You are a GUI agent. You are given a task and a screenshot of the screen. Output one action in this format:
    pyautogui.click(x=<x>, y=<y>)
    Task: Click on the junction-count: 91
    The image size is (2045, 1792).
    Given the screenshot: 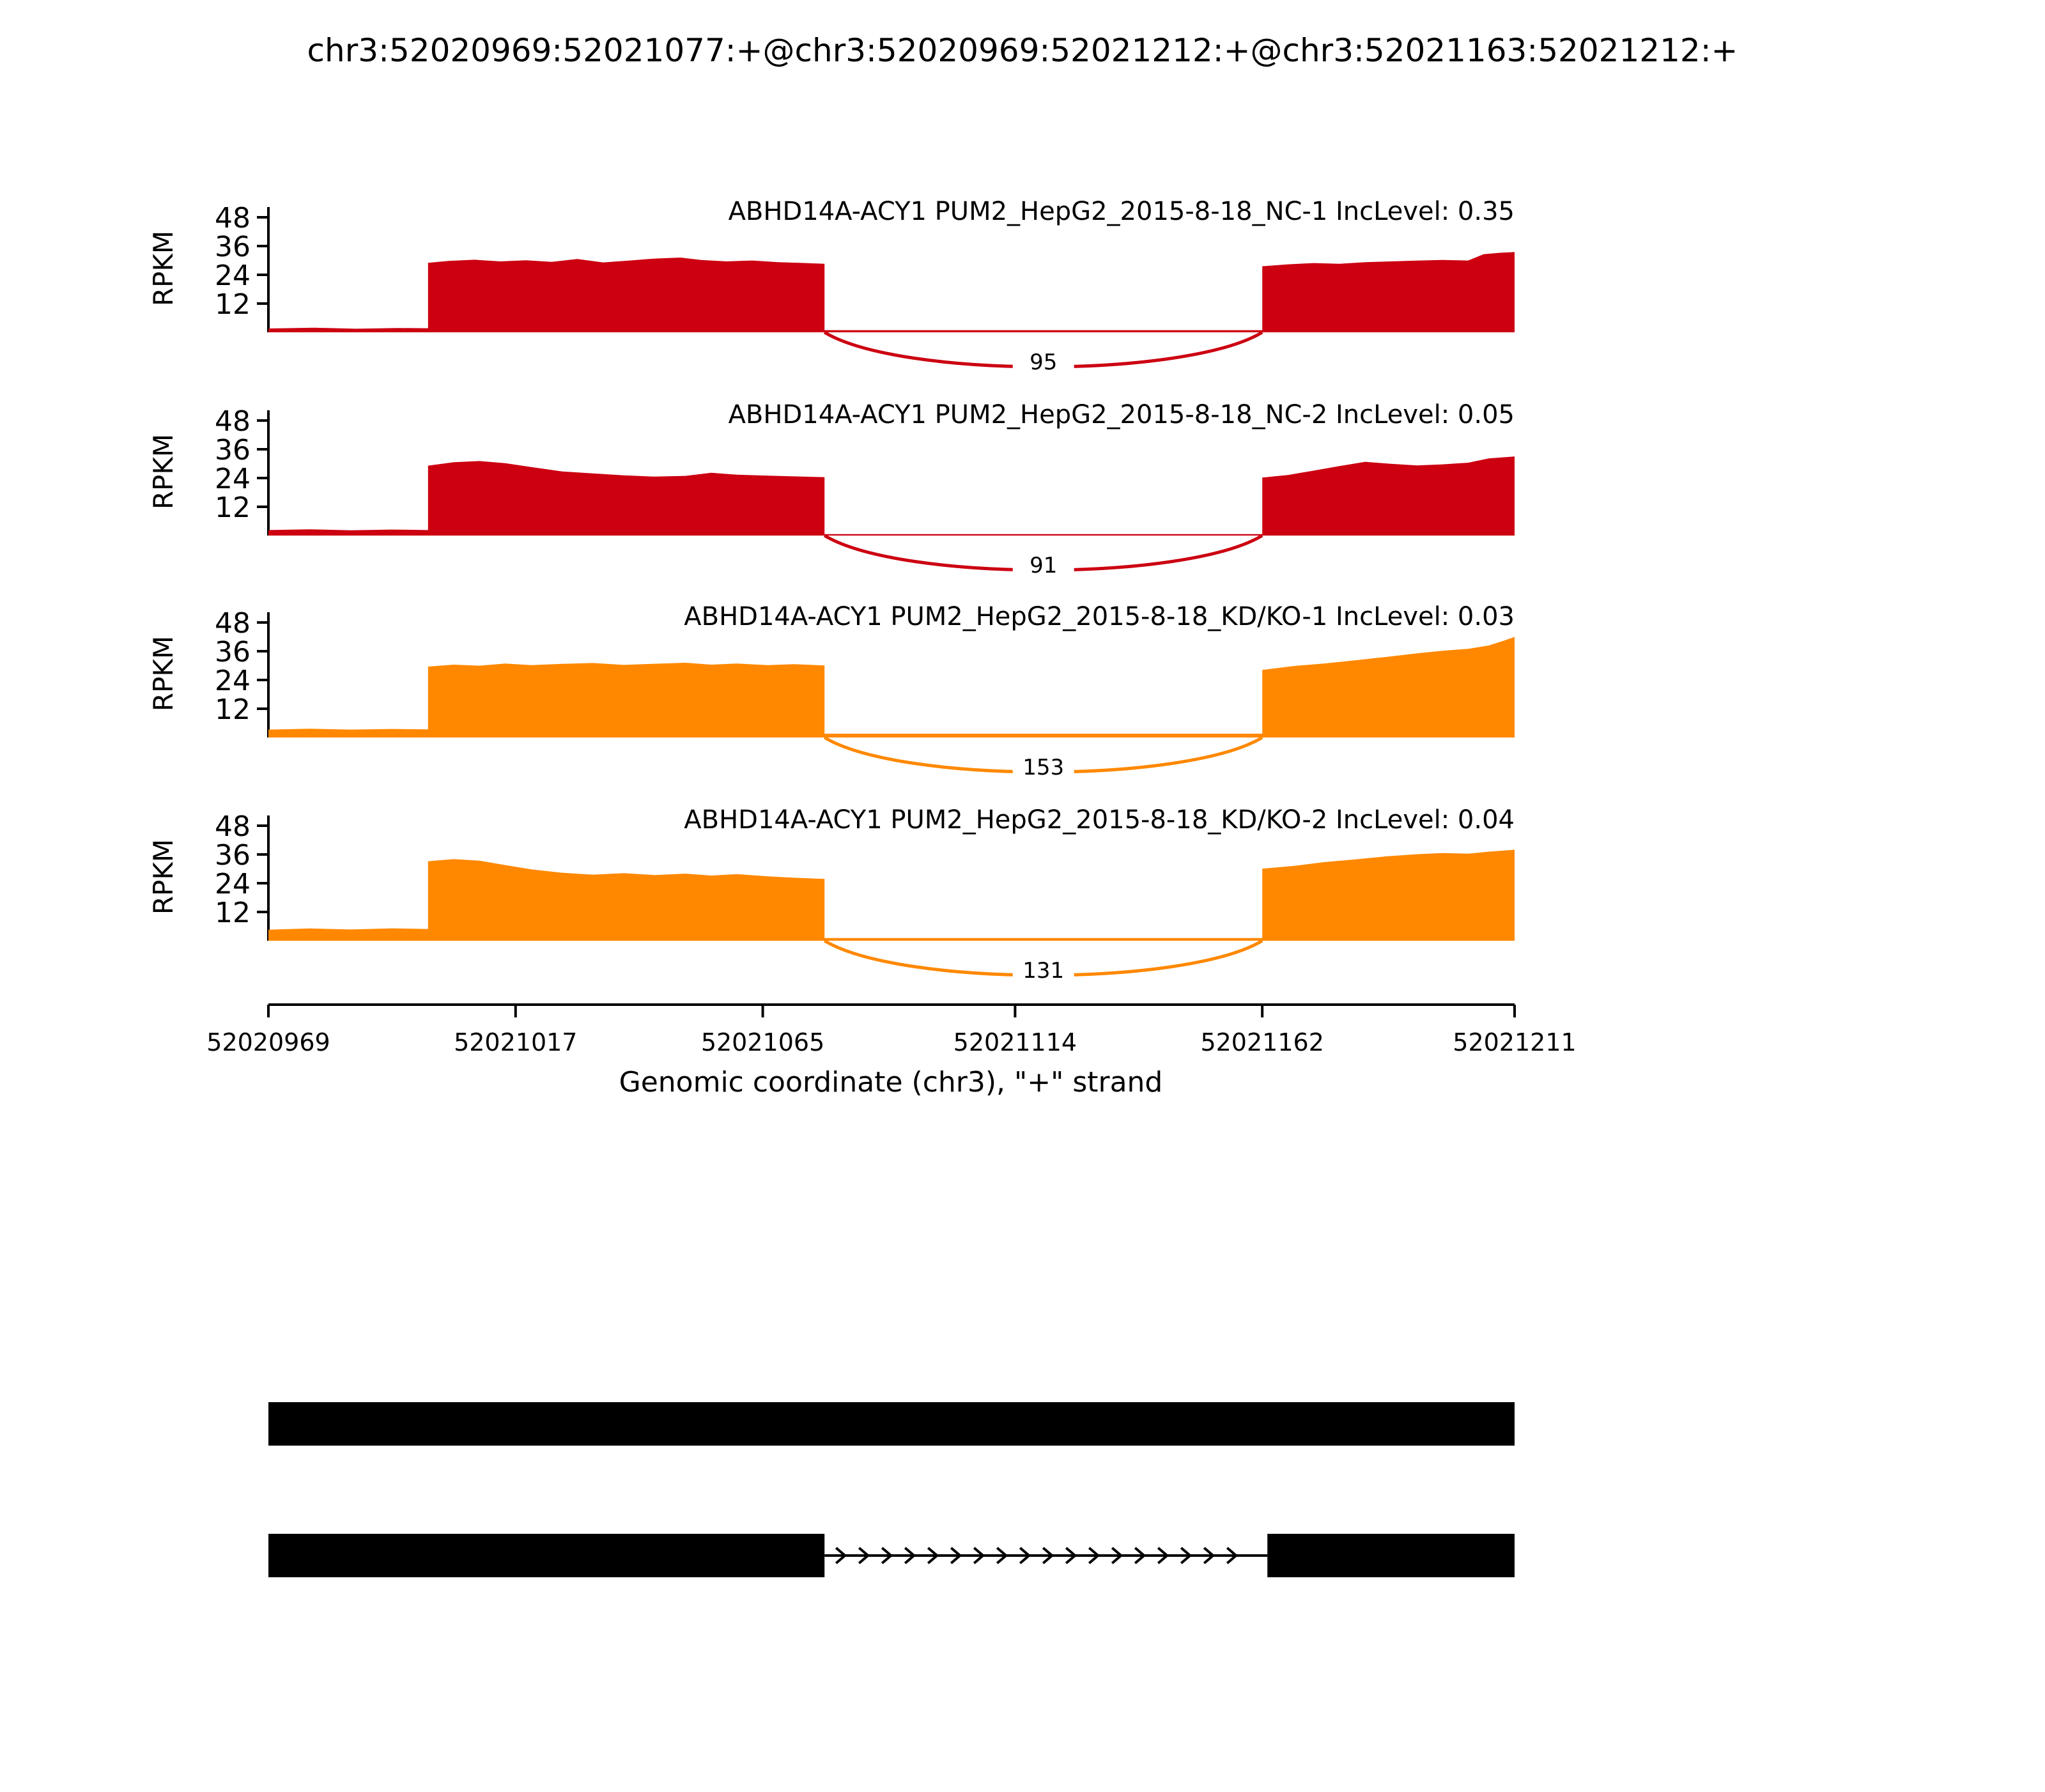 What is the action you would take?
    pyautogui.click(x=1043, y=565)
    